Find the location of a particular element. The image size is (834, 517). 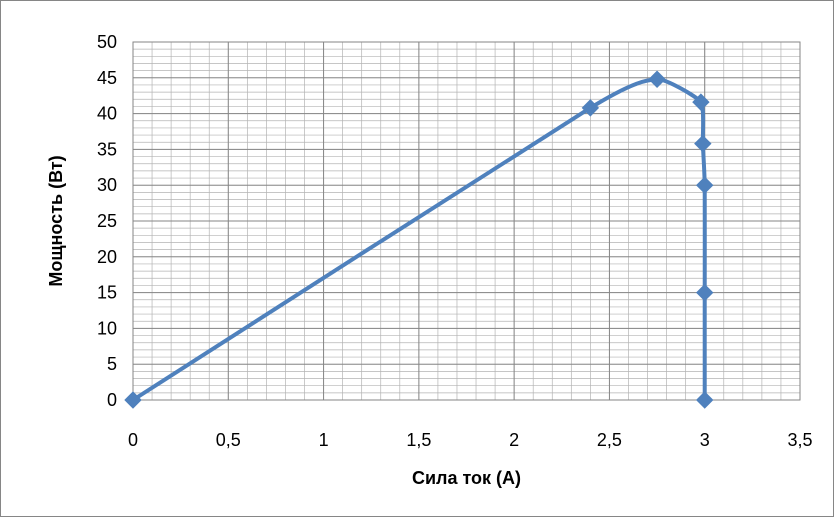

y-tick-label: 20 is located at coordinates (107, 257).